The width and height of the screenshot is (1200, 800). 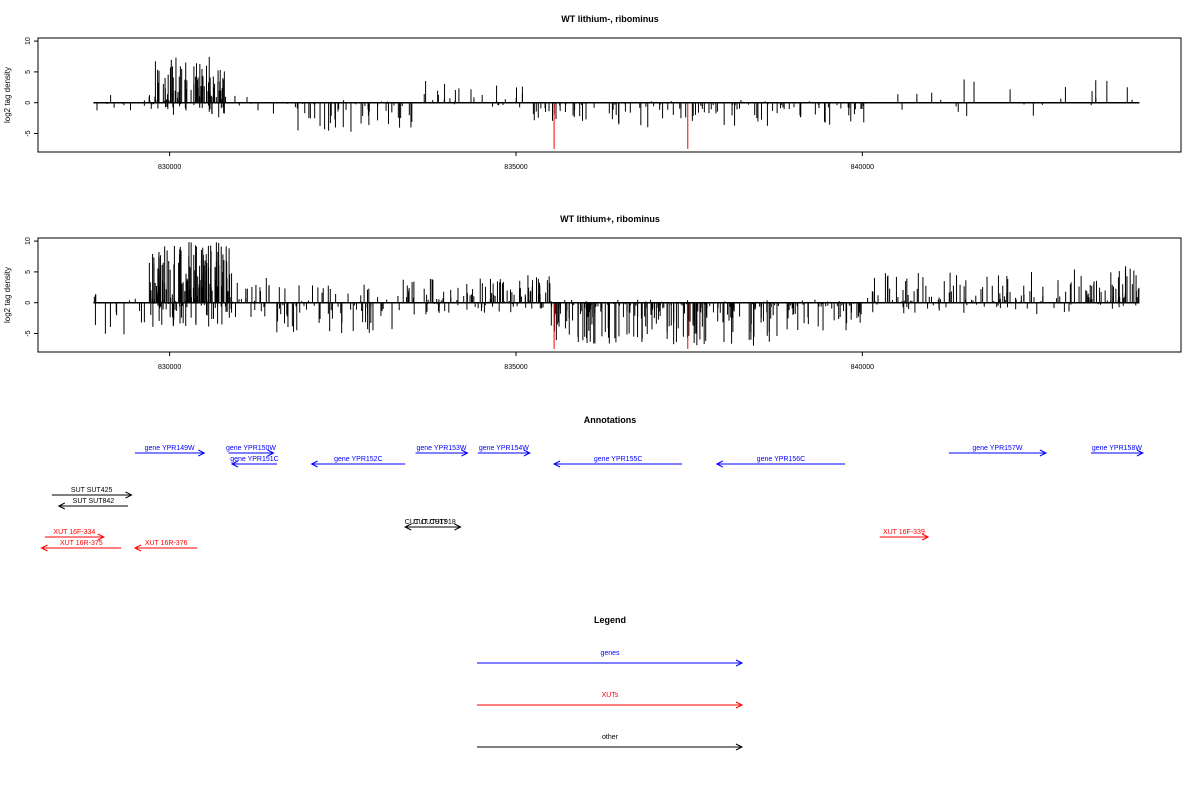 I want to click on feature-gene: gene YPR155C, so click(x=617, y=462).